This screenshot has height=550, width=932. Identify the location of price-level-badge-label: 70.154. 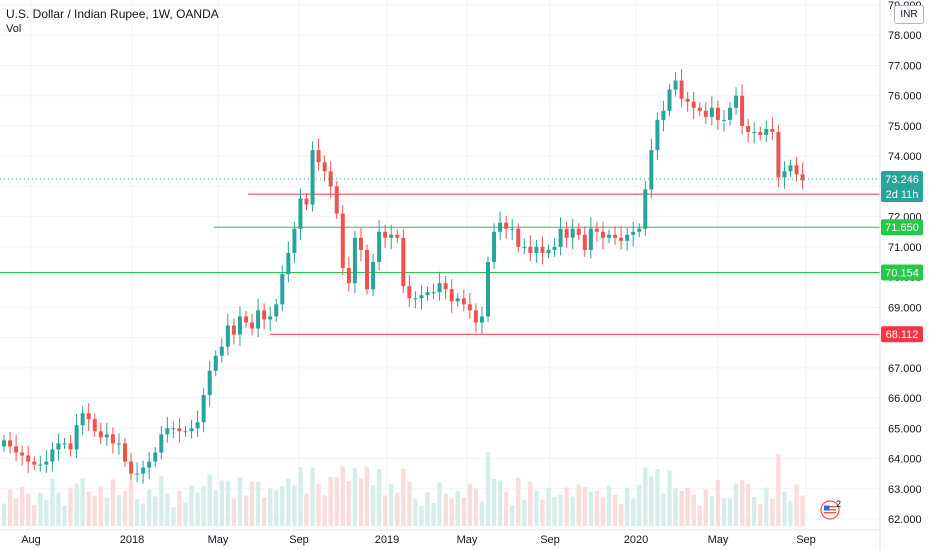
(902, 273).